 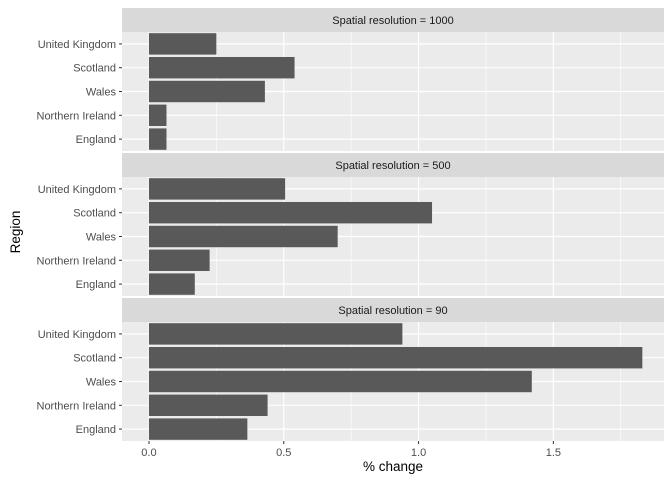 I want to click on y-axis-title: Region, so click(x=15, y=232).